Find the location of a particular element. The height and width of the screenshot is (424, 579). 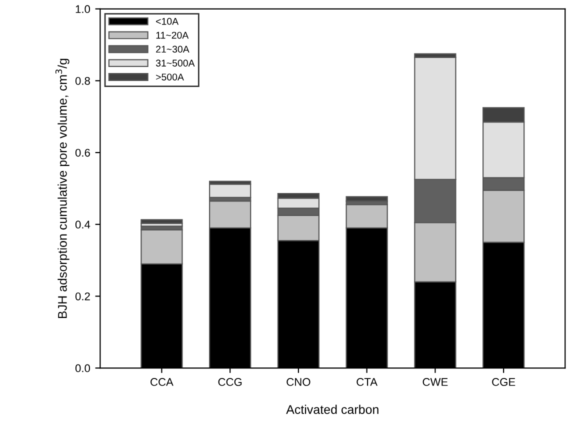

x-tick-label: CTA is located at coordinates (367, 382).